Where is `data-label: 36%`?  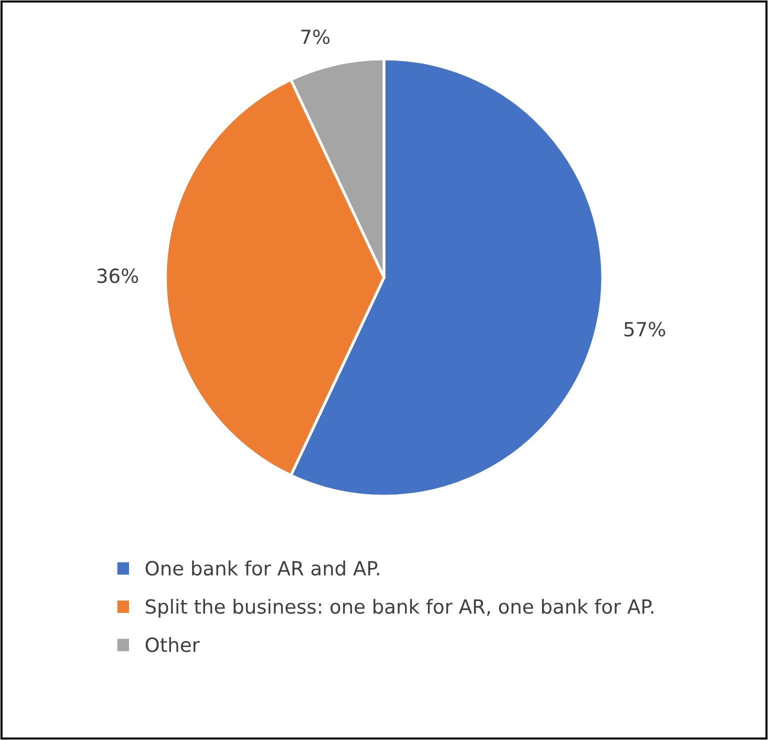 data-label: 36% is located at coordinates (117, 276).